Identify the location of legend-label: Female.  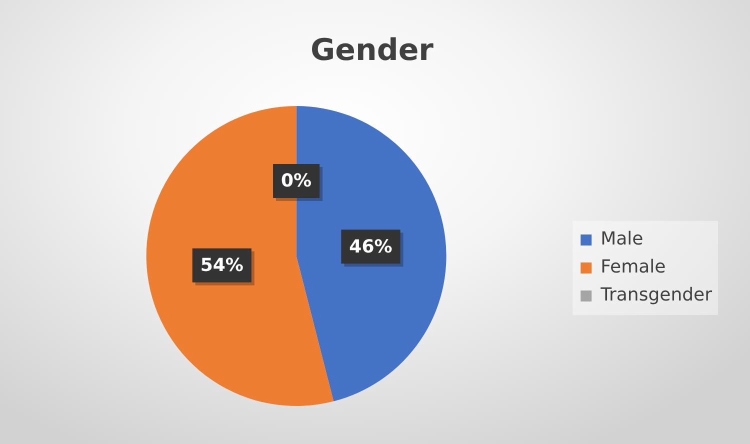
(633, 267).